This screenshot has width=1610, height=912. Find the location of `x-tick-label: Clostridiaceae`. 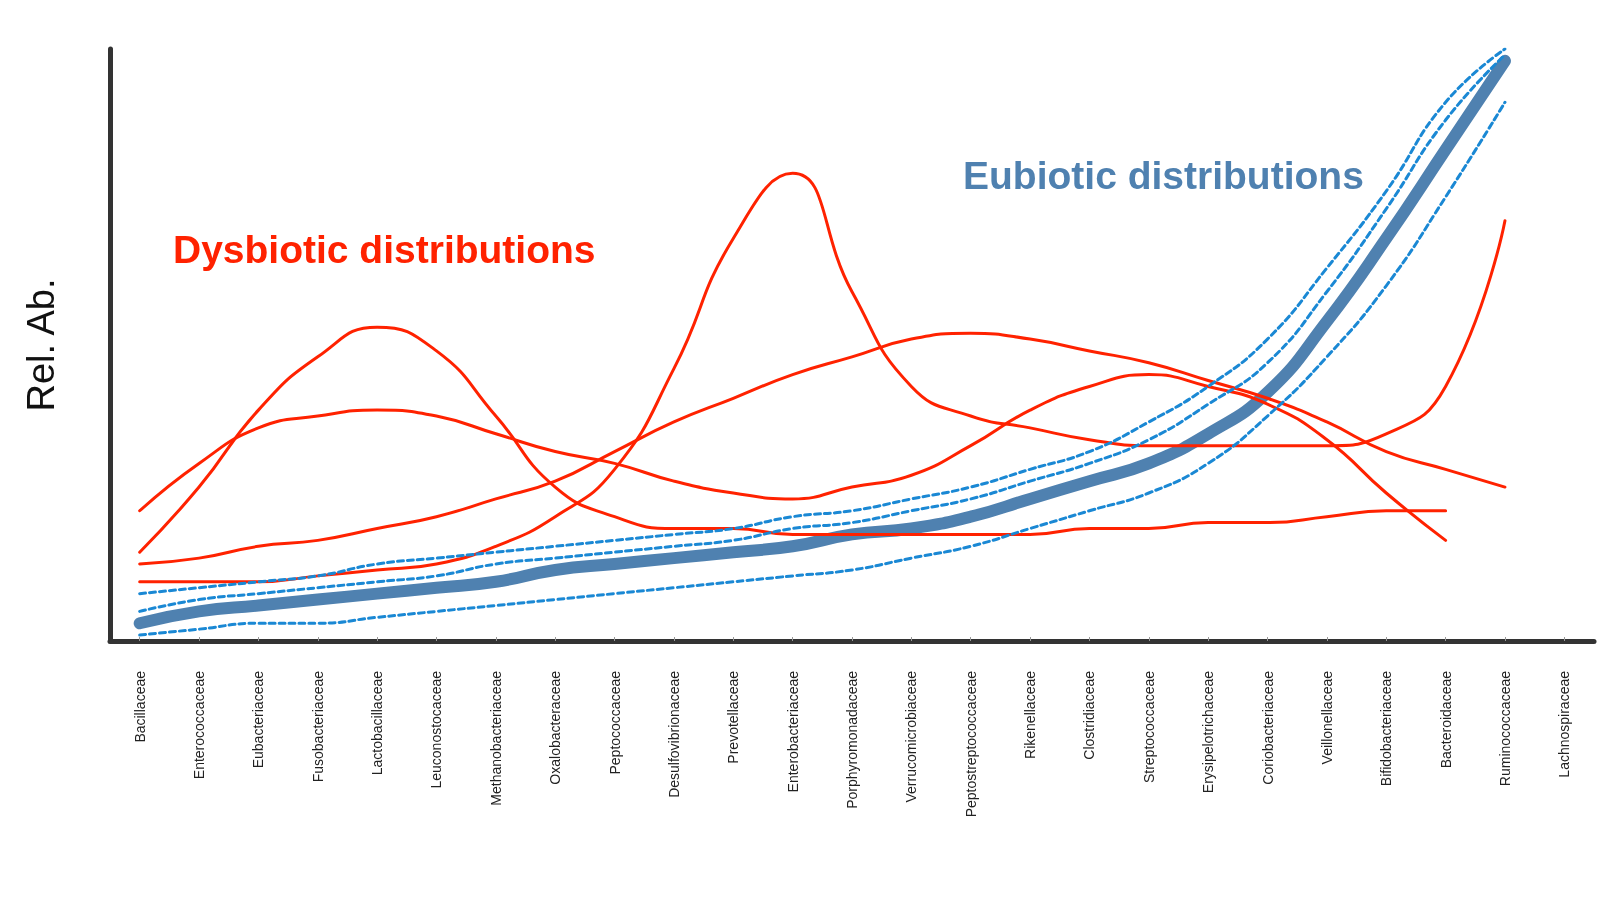

x-tick-label: Clostridiaceae is located at coordinates (1089, 715).